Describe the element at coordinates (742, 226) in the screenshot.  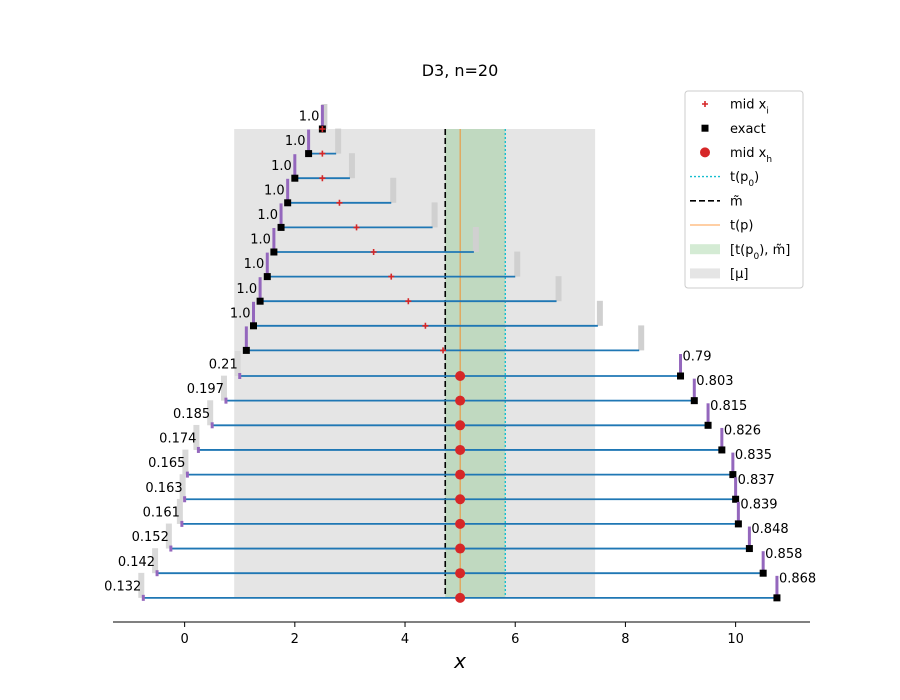
I see `legend-label: t(p)` at that location.